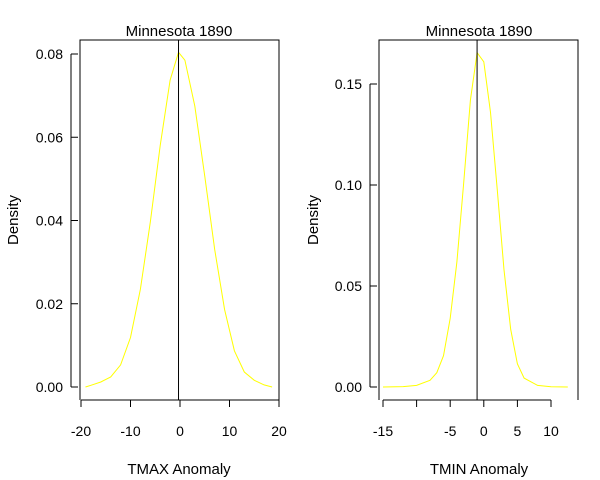 The width and height of the screenshot is (600, 480). Describe the element at coordinates (130, 431) in the screenshot. I see `x-tick-label: -10` at that location.